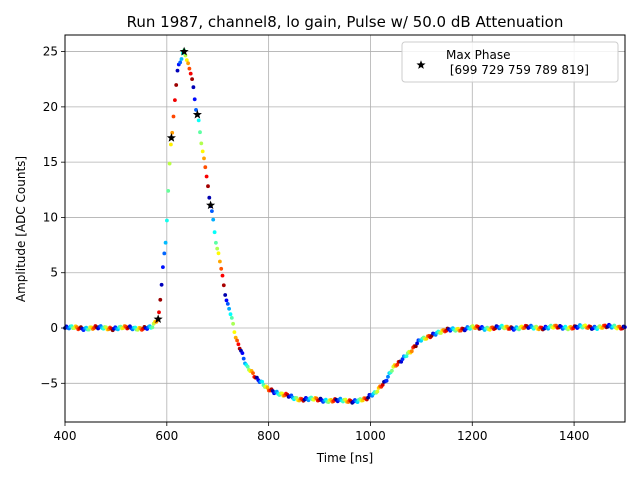  What do you see at coordinates (65, 436) in the screenshot?
I see `x-tick-label: 400` at bounding box center [65, 436].